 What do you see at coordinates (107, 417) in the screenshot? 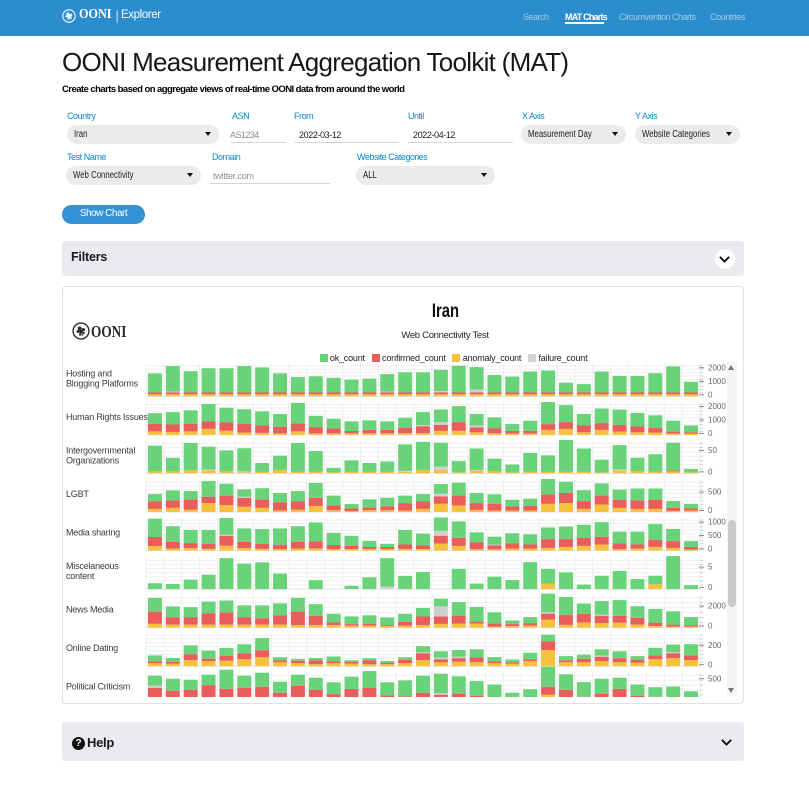
I see `svg-text: Human Rights Issues` at bounding box center [107, 417].